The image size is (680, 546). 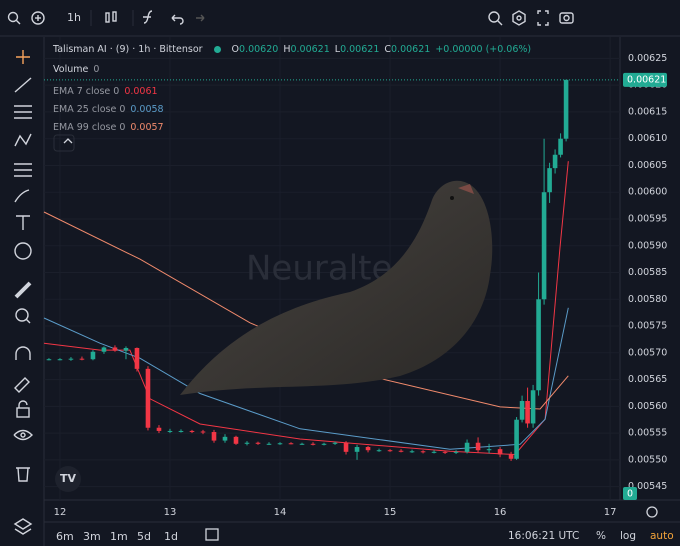 What do you see at coordinates (23, 57) in the screenshot?
I see `crosshair-tool` at bounding box center [23, 57].